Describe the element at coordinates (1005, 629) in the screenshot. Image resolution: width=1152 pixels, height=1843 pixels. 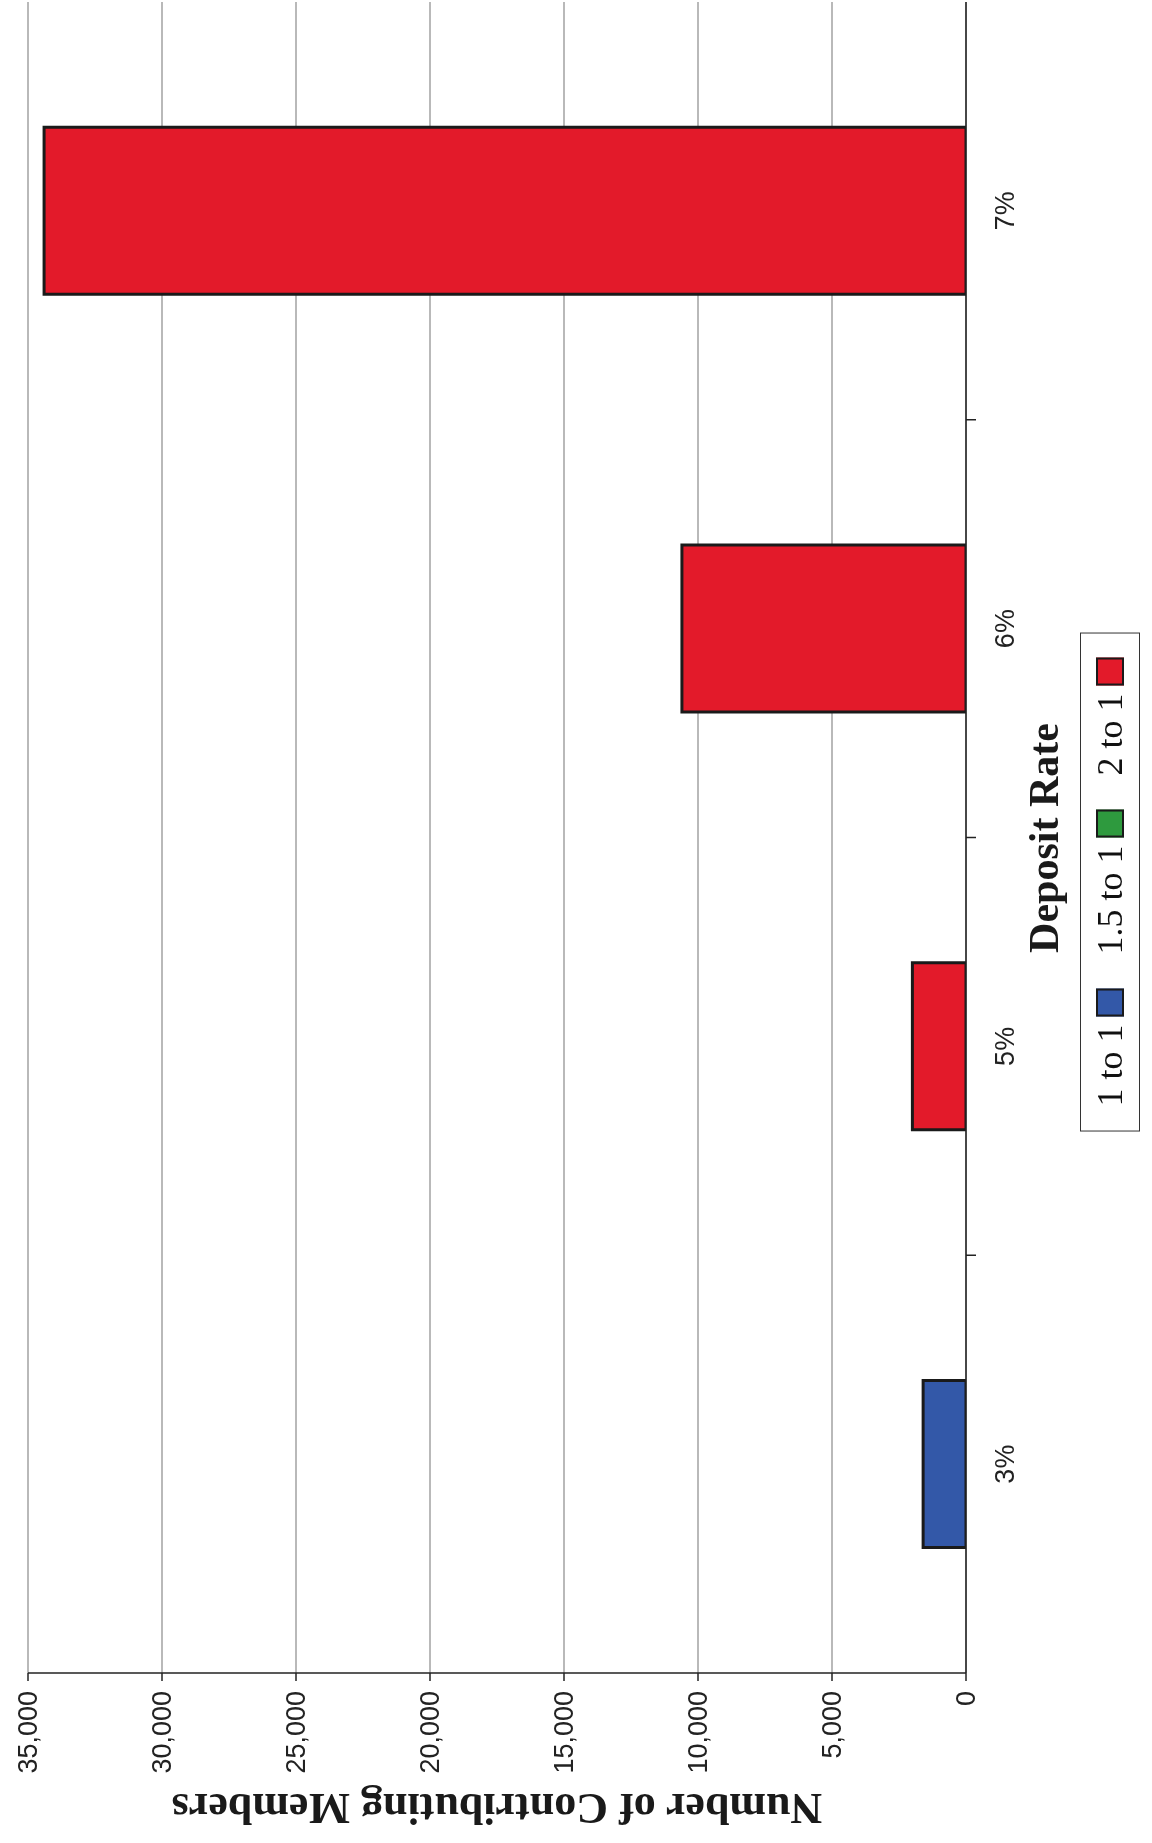
I see `y-tick-label: 6%` at that location.